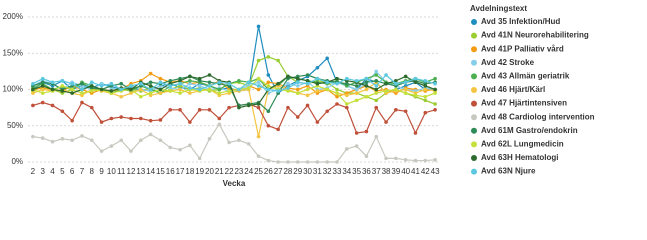  What do you see at coordinates (386, 171) in the screenshot?
I see `x-tick-label: 38` at bounding box center [386, 171].